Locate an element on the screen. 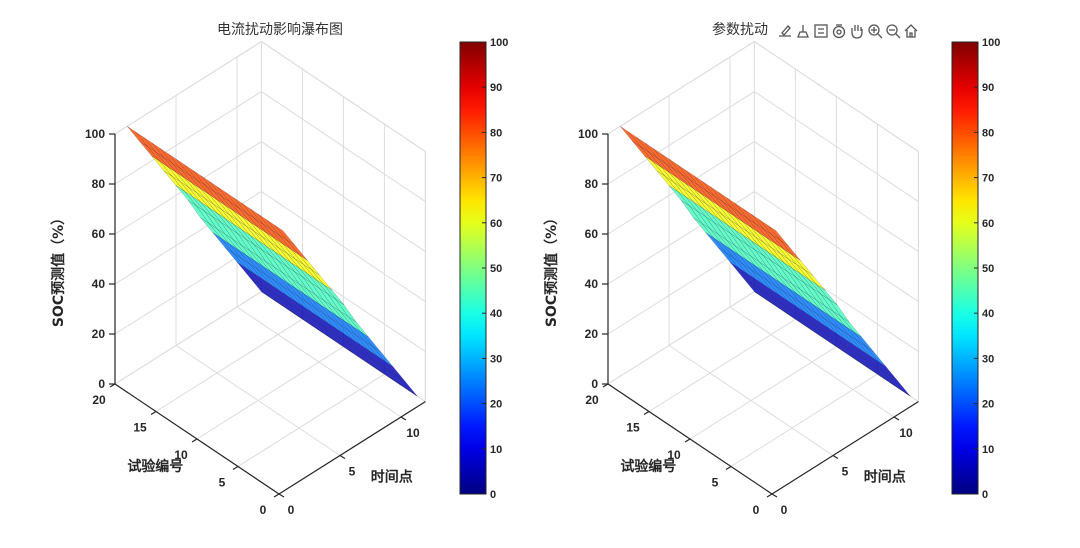 This screenshot has height=548, width=1080. zoom-out-icon is located at coordinates (893, 31).